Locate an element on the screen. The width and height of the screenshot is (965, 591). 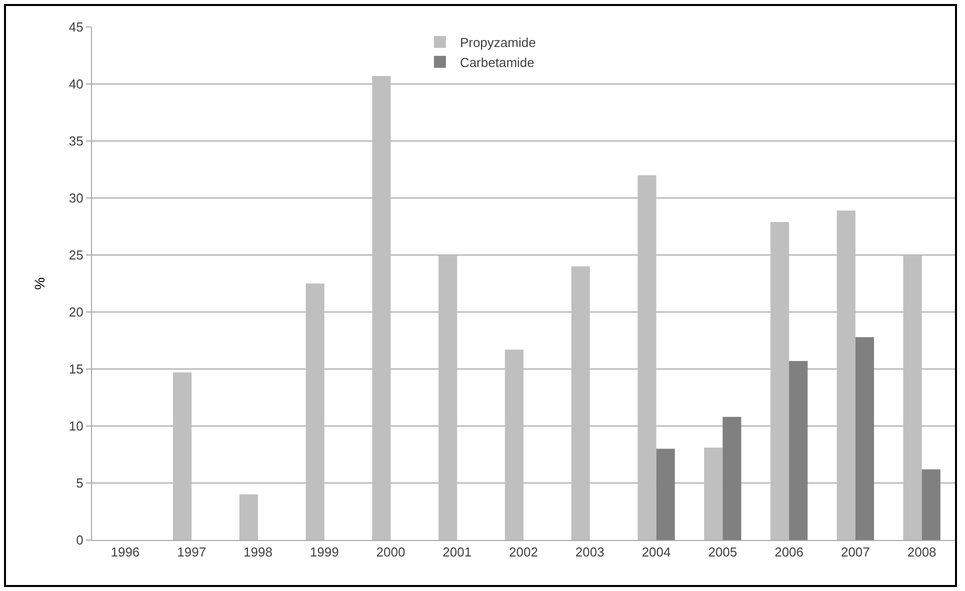
x-tick-label: 2001 is located at coordinates (457, 552).